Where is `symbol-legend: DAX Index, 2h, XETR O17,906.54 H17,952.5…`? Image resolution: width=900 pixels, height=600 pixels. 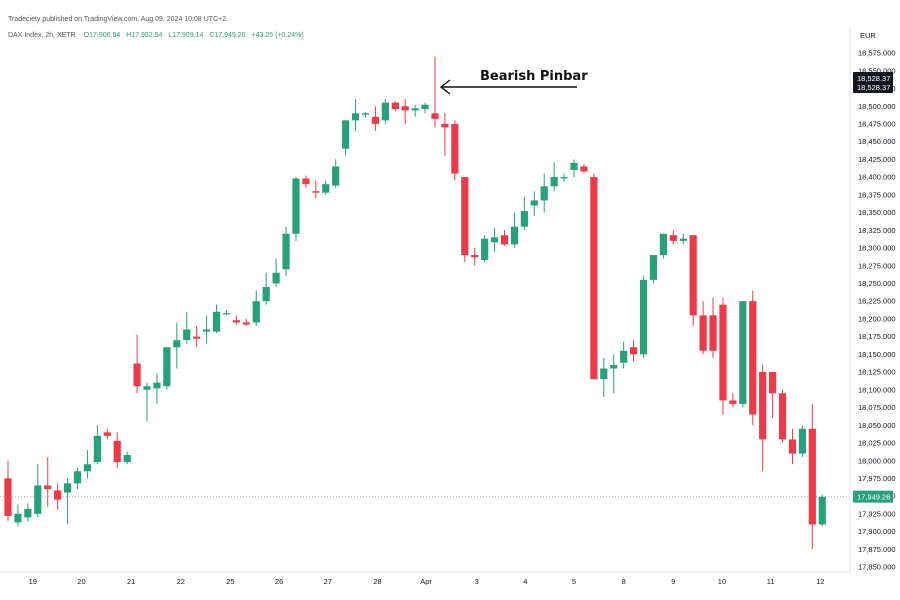 symbol-legend: DAX Index, 2h, XETR O17,906.54 H17,952.5… is located at coordinates (156, 35).